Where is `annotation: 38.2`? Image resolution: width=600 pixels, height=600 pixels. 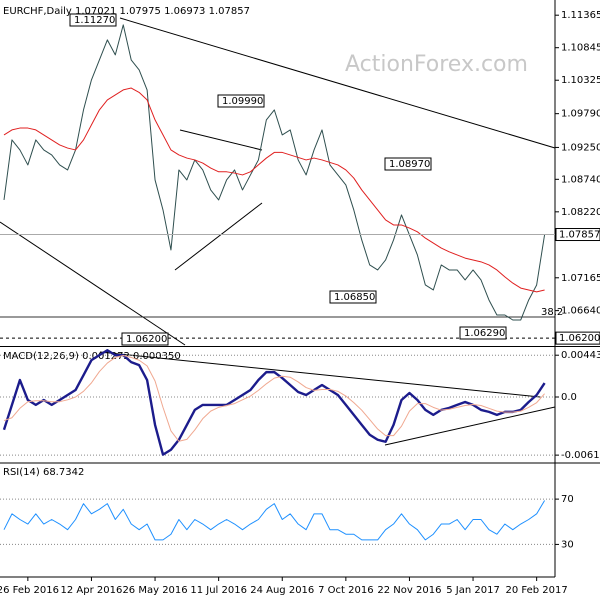
annotation: 38.2 is located at coordinates (552, 312).